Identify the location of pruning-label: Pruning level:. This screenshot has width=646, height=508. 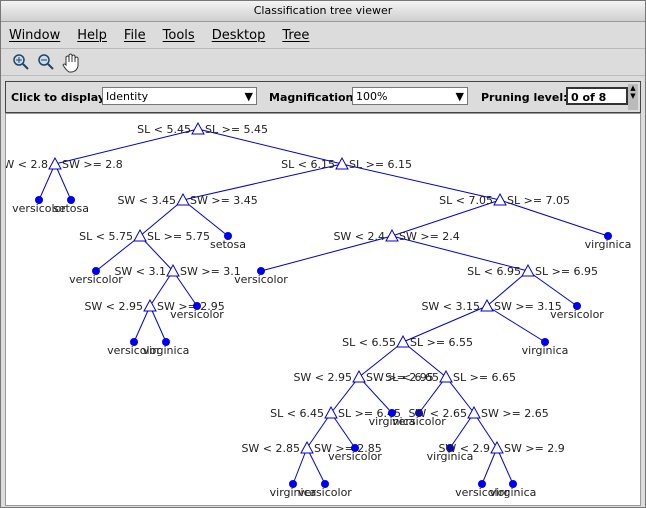
(524, 97).